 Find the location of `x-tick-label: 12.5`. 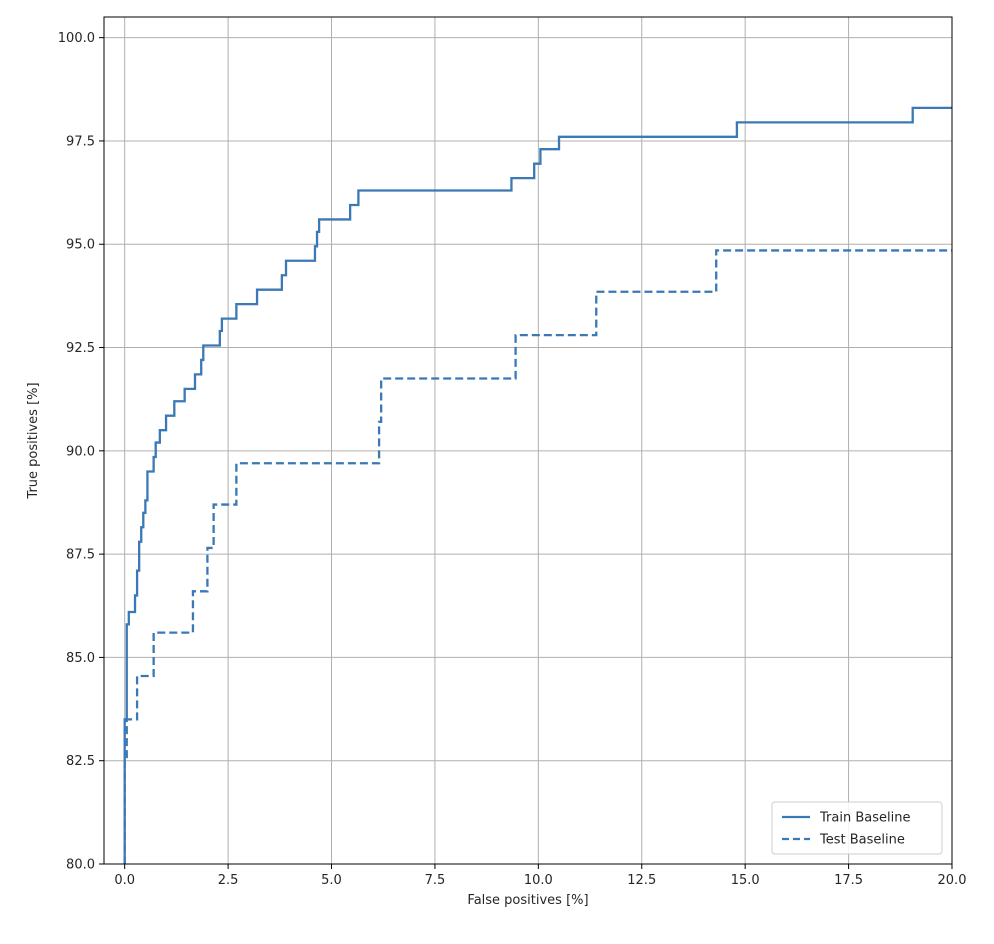

x-tick-label: 12.5 is located at coordinates (641, 880).